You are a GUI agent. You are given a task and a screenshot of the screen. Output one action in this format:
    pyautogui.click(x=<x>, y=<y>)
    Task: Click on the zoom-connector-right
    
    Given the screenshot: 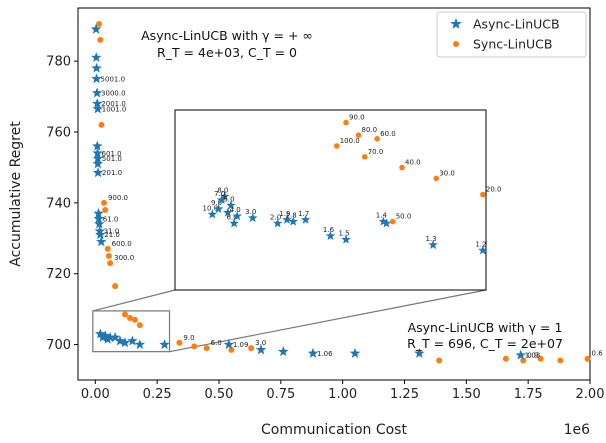 What is the action you would take?
    pyautogui.click(x=328, y=321)
    